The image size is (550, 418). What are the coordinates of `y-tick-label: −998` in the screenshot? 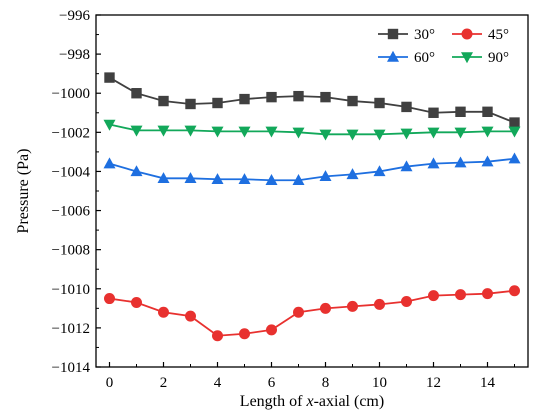 It's located at (74, 55).